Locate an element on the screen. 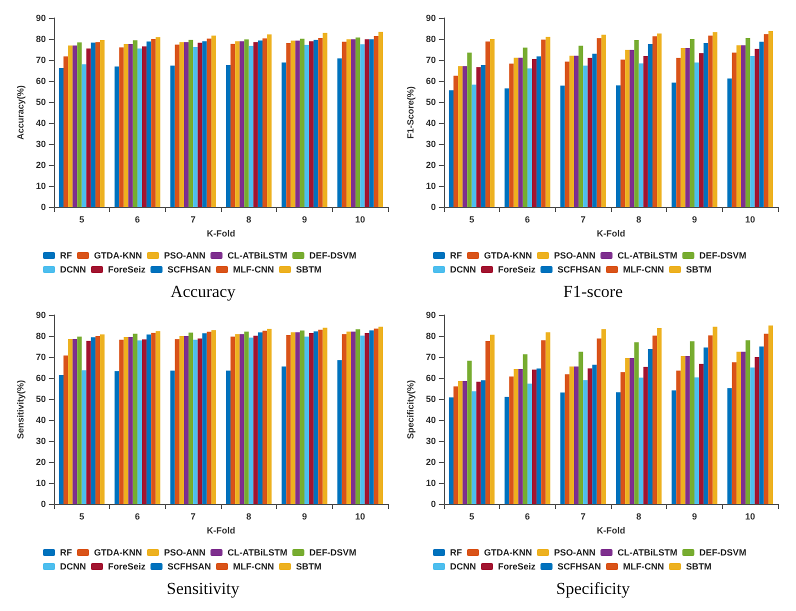 This screenshot has width=796, height=611. y-tick-label: 50 is located at coordinates (431, 399).